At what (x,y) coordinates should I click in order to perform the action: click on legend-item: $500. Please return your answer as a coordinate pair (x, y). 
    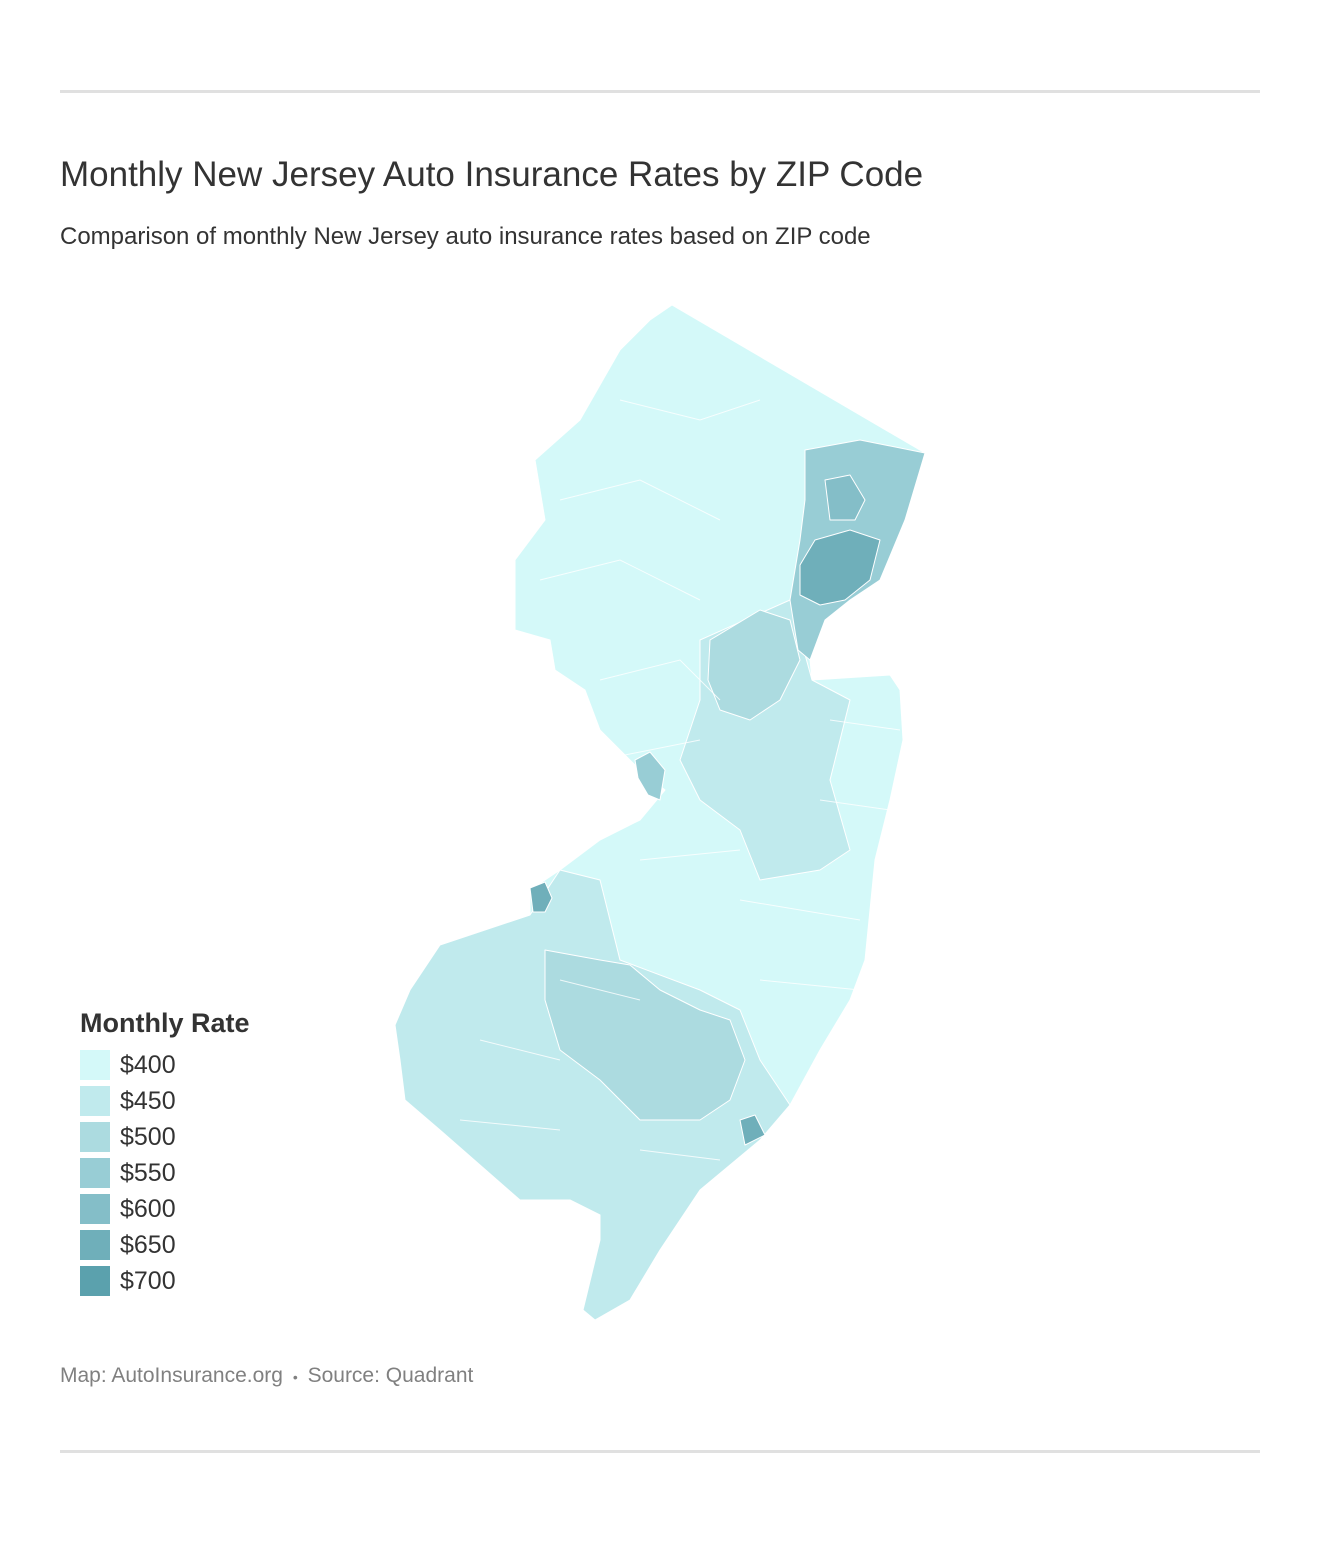
    Looking at the image, I should click on (165, 1137).